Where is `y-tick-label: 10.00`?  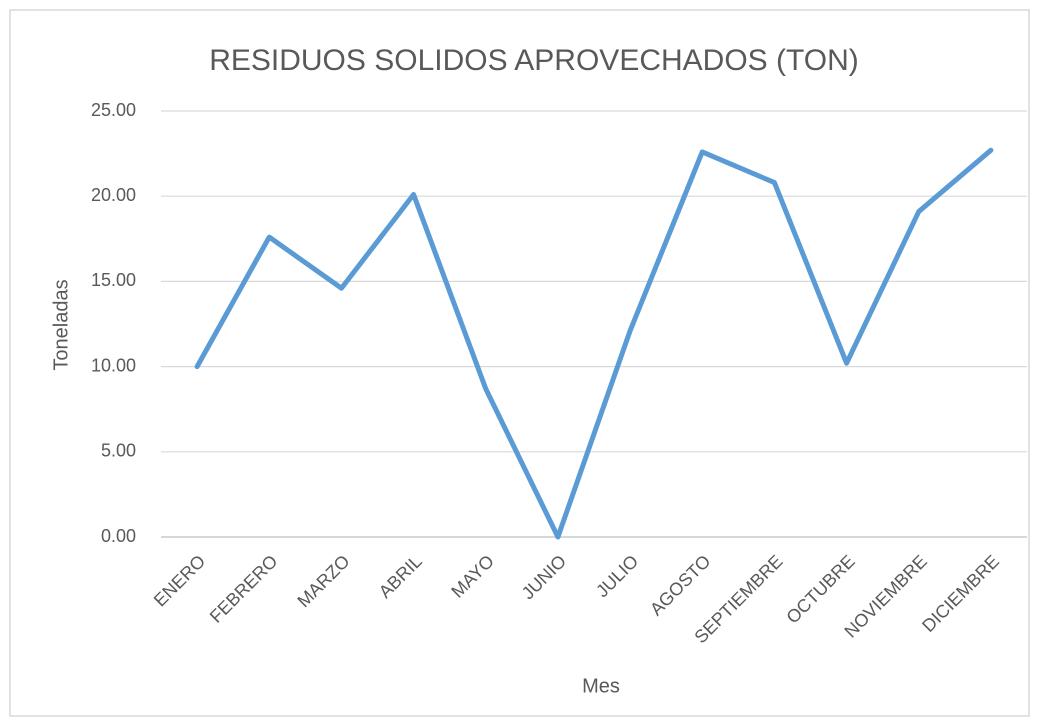 y-tick-label: 10.00 is located at coordinates (113, 365).